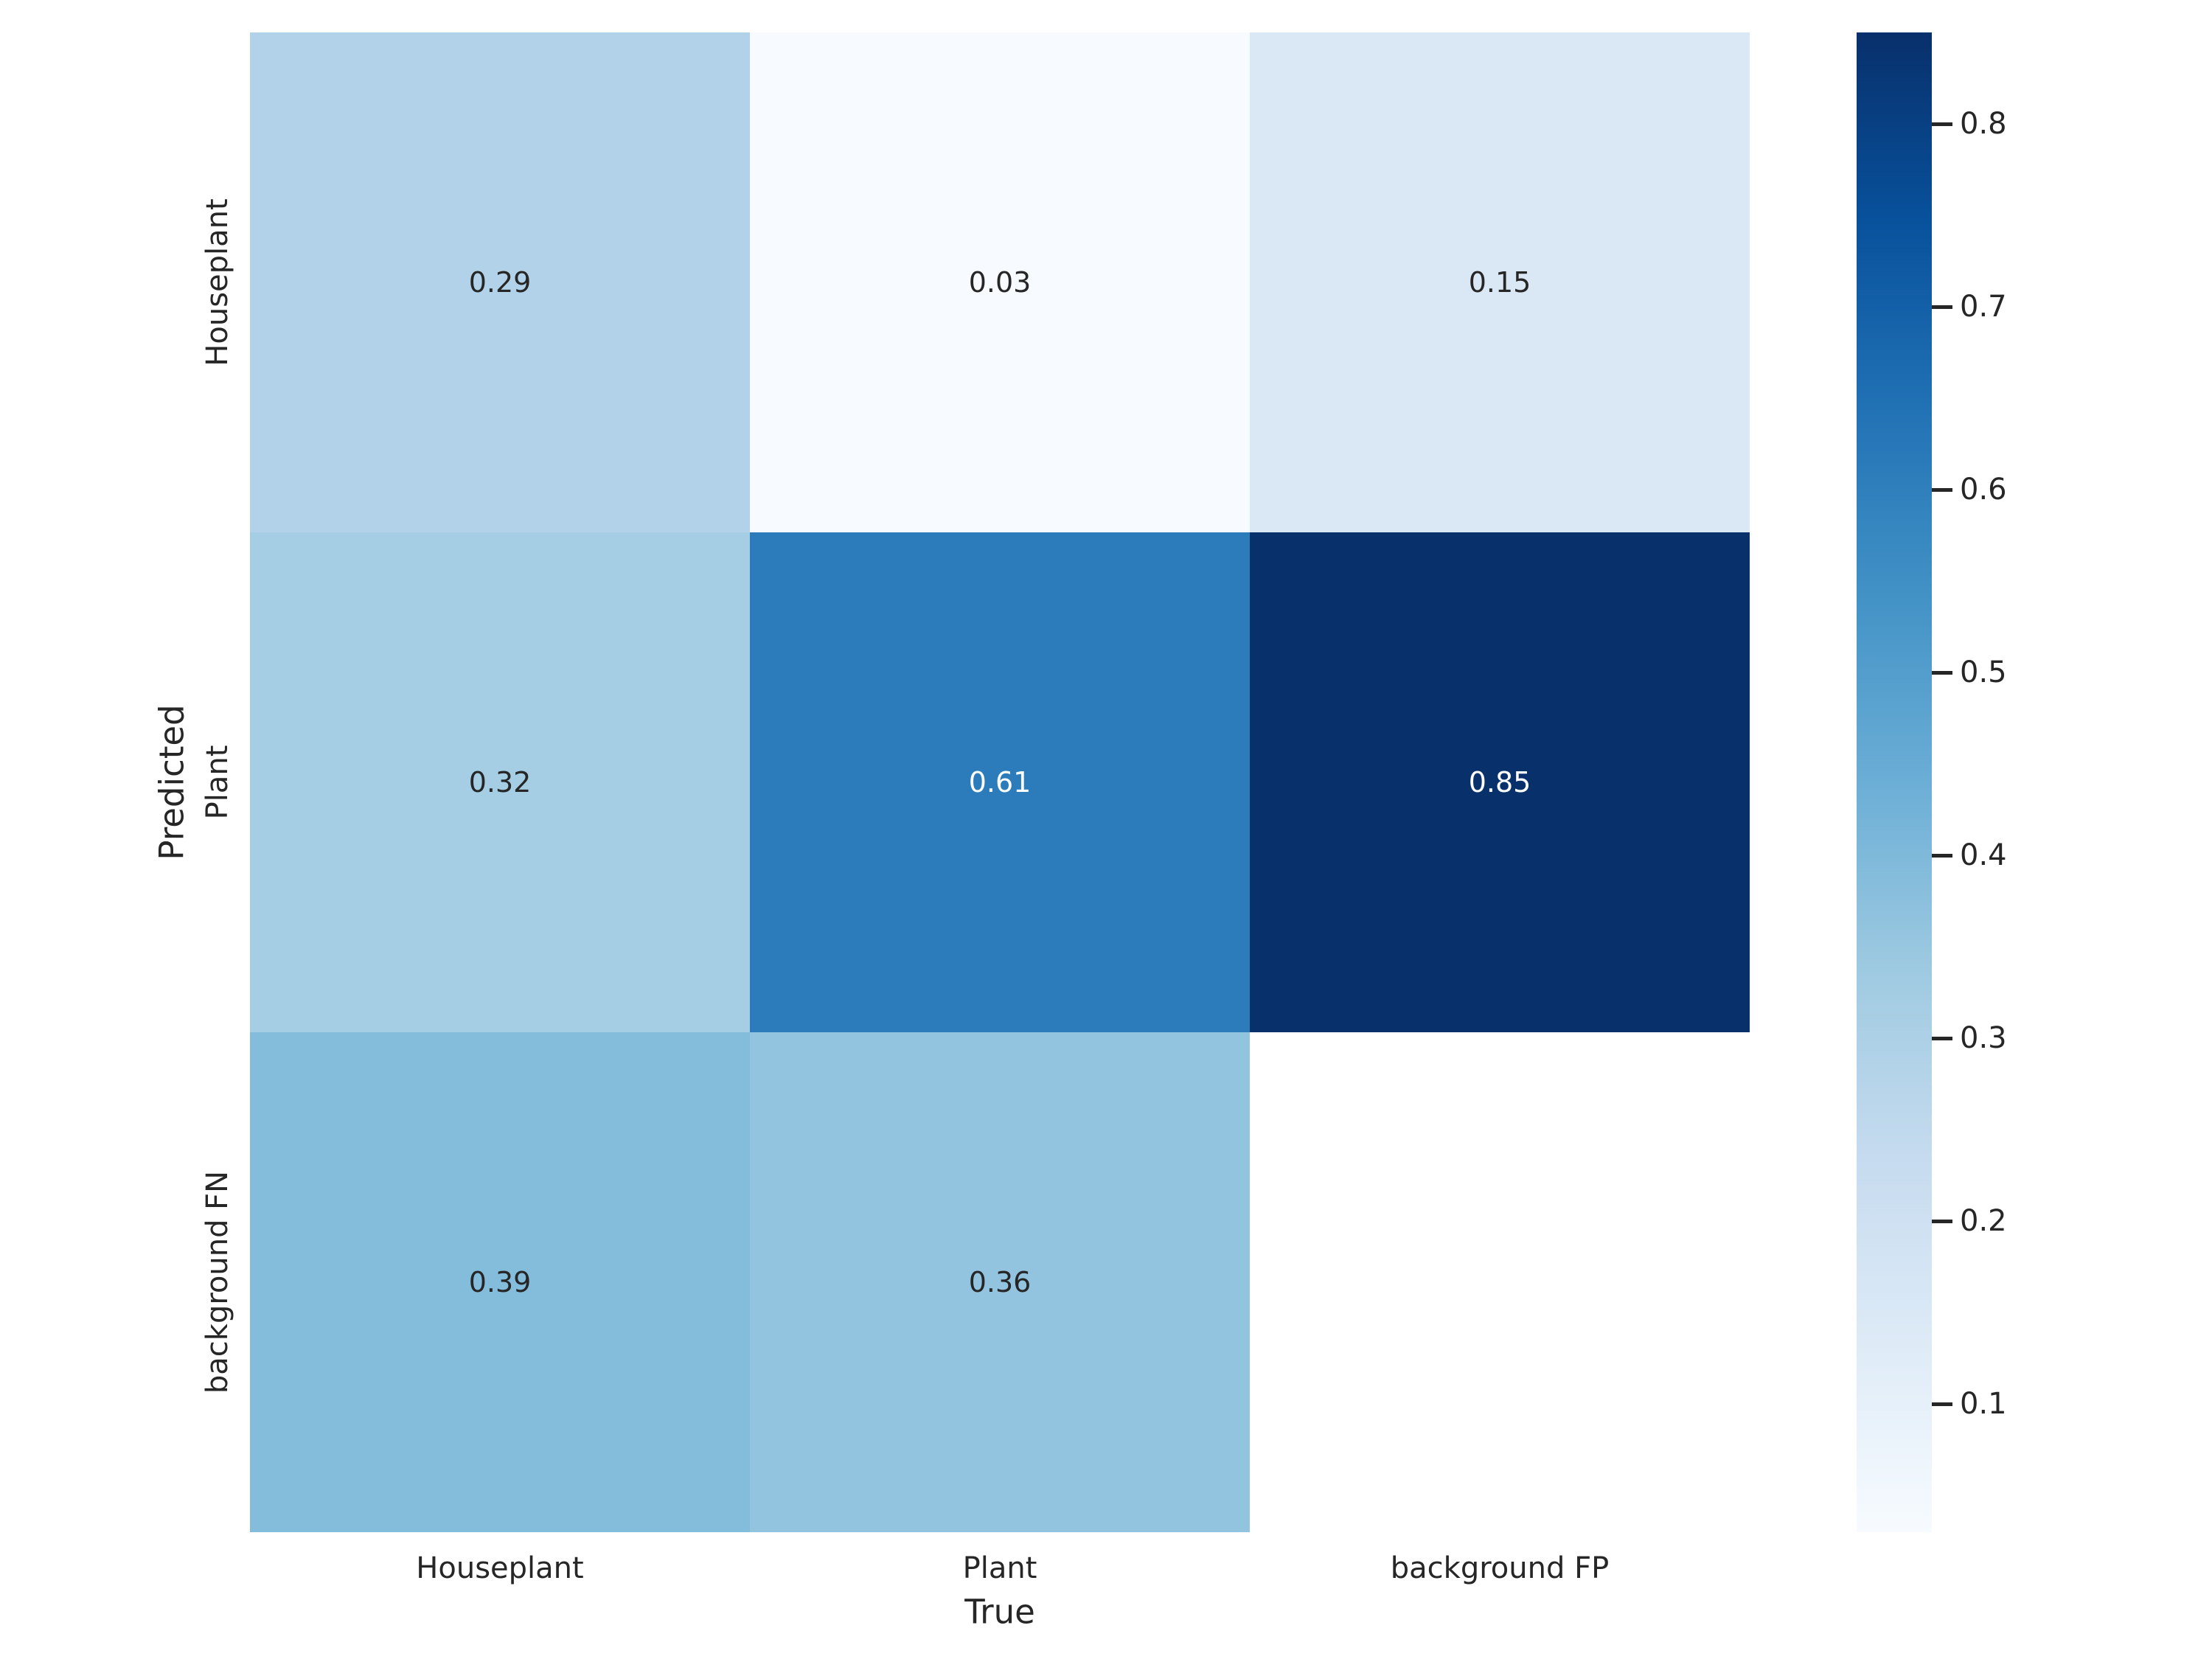 The width and height of the screenshot is (2212, 1659). What do you see at coordinates (1983, 1038) in the screenshot?
I see `colorbar-tick-label: 0.3` at bounding box center [1983, 1038].